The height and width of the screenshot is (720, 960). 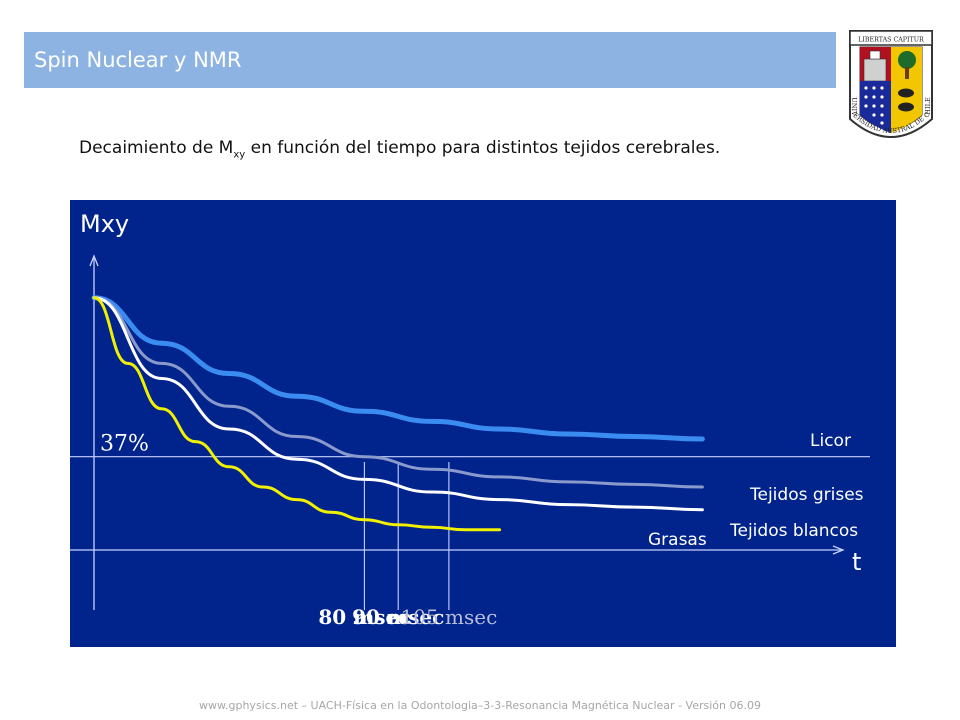 What do you see at coordinates (793, 531) in the screenshot?
I see `series-label-tejidos-blancos: Tejidos blancos` at bounding box center [793, 531].